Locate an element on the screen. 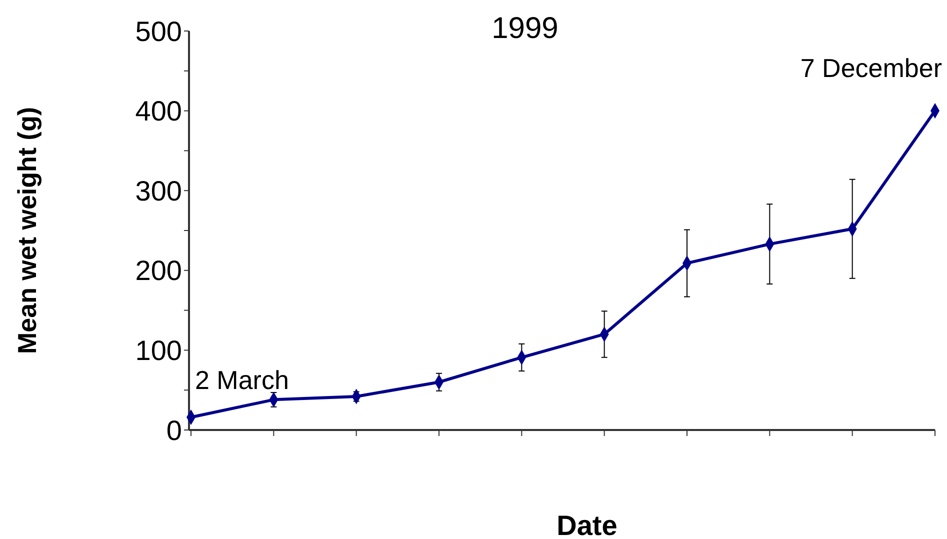  y-tick-label: 500 is located at coordinates (158, 31).